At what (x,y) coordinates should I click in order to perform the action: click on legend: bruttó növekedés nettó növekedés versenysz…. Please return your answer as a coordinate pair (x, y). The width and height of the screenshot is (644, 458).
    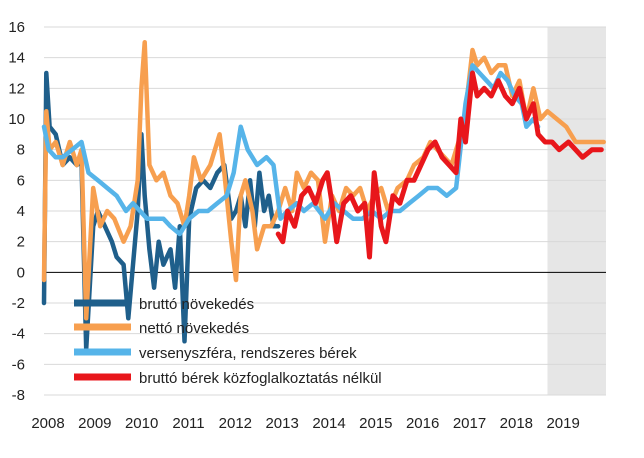
    Looking at the image, I should click on (228, 341).